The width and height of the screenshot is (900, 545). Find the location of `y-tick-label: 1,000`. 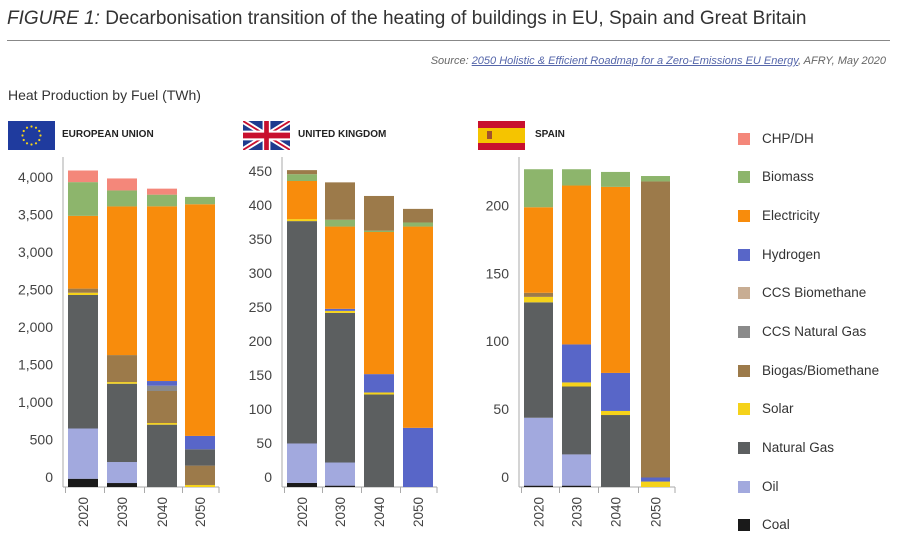

y-tick-label: 1,000 is located at coordinates (35, 402).